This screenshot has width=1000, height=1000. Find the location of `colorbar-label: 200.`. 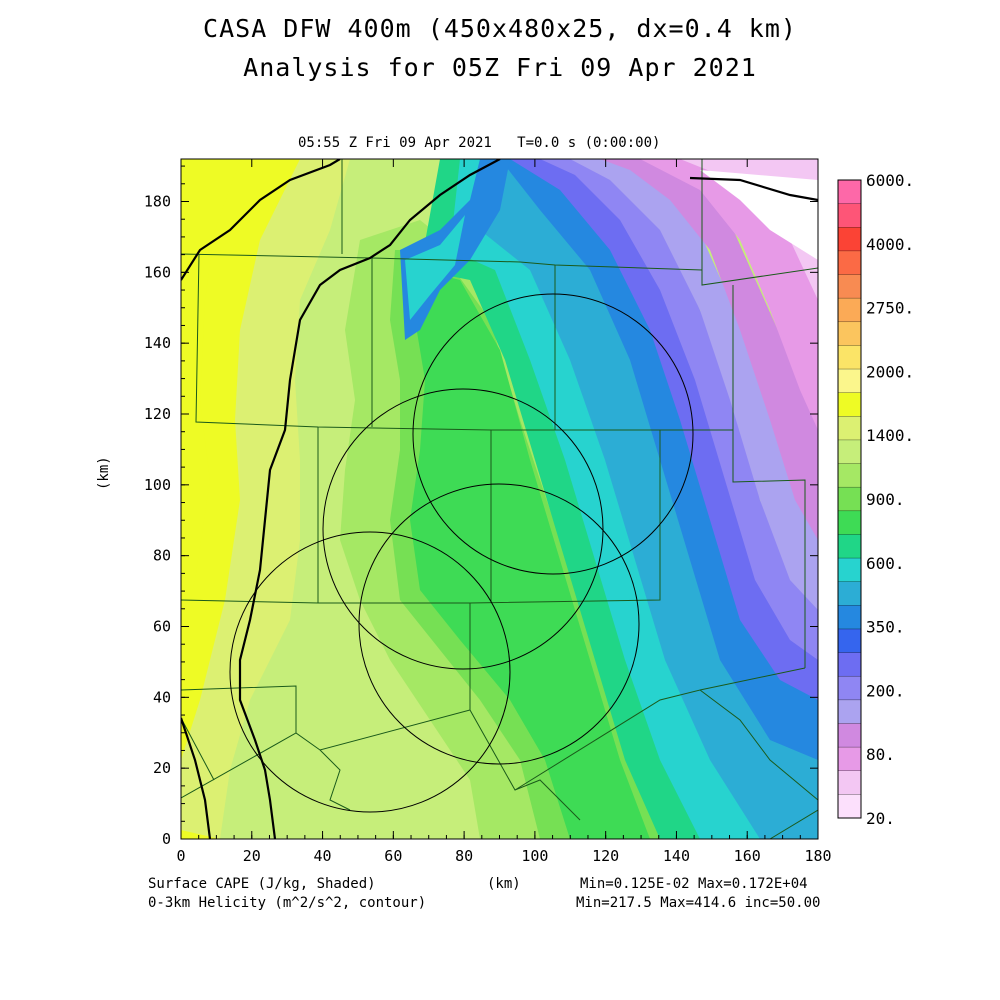

colorbar-label: 200. is located at coordinates (885, 690).